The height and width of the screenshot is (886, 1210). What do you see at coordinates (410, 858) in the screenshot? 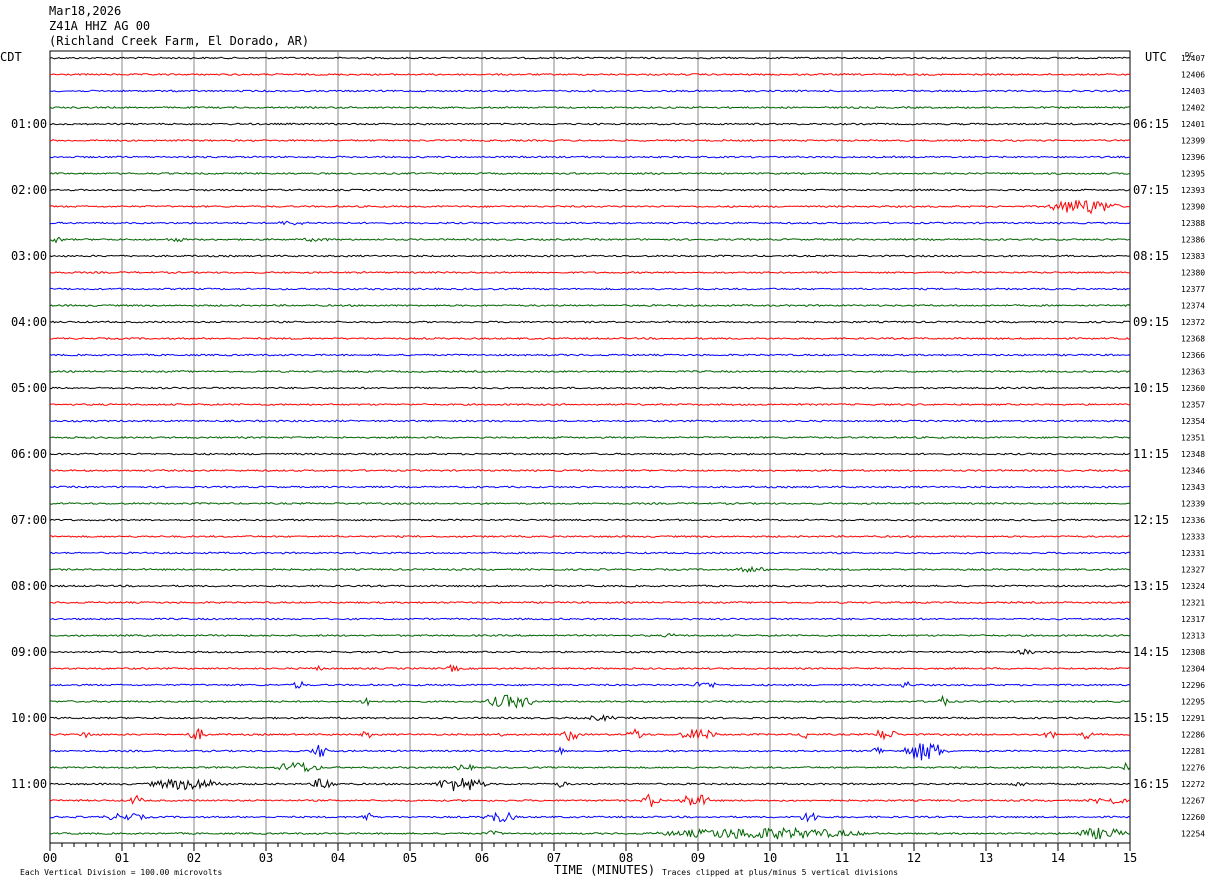
I see `x-tick-label: 05` at bounding box center [410, 858].